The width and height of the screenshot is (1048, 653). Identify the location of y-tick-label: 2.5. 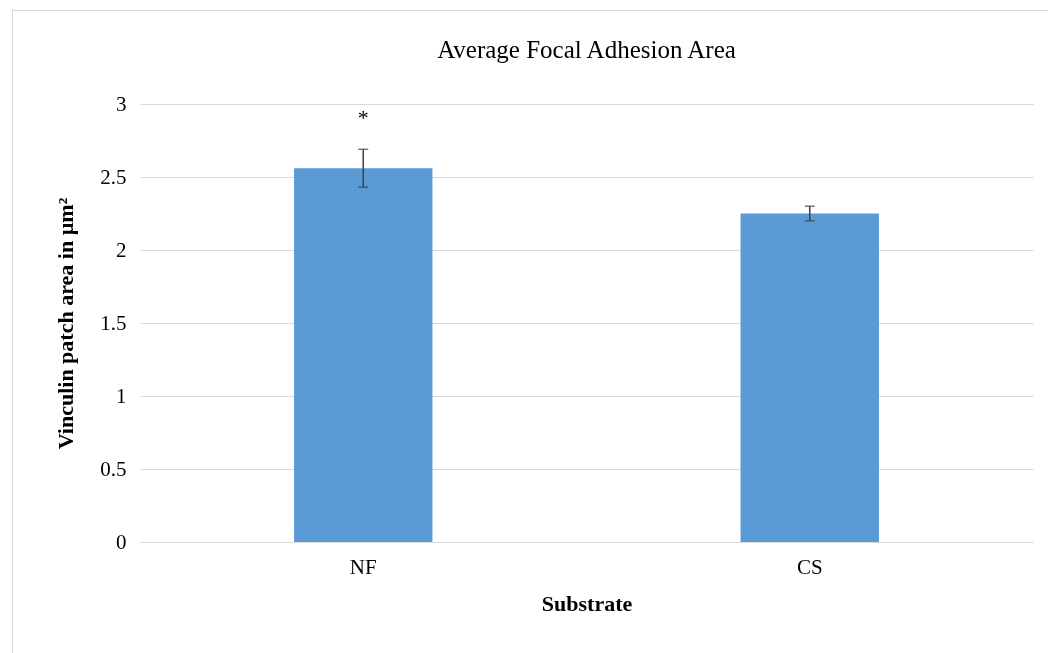
(113, 176).